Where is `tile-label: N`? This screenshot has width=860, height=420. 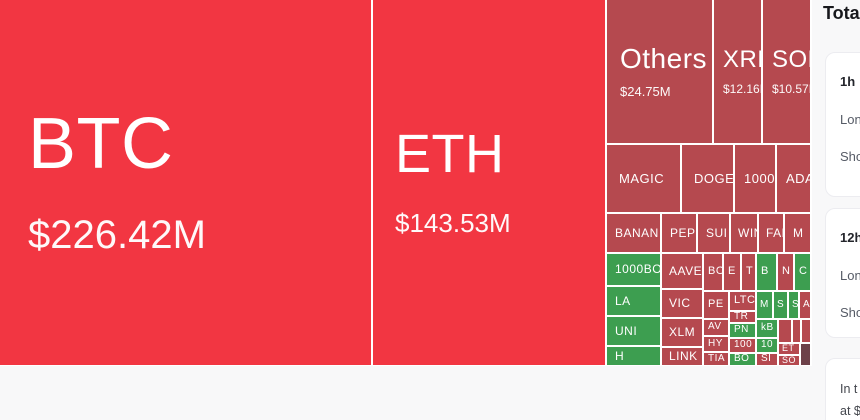 tile-label: N is located at coordinates (786, 271).